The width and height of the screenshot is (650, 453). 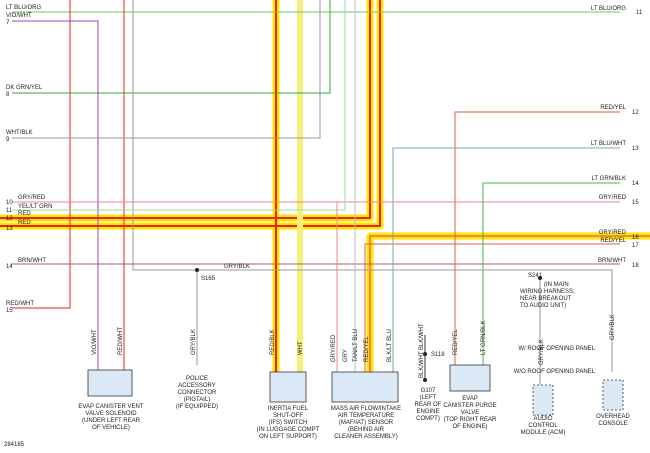 What do you see at coordinates (334, 348) in the screenshot?
I see `wire-label: GRY/RED` at bounding box center [334, 348].